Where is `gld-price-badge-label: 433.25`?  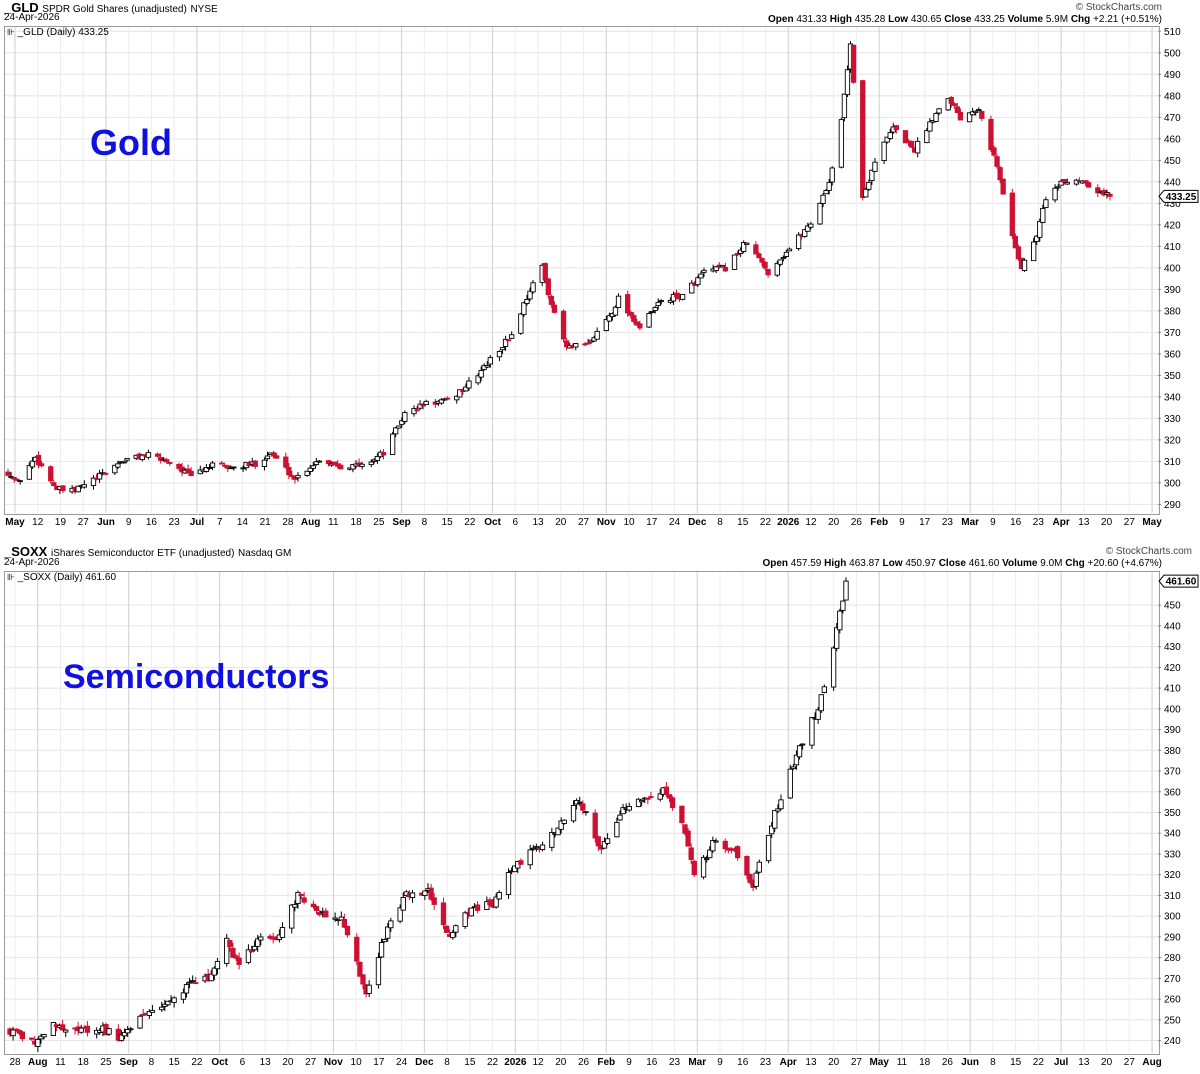
gld-price-badge-label: 433.25 is located at coordinates (1181, 197).